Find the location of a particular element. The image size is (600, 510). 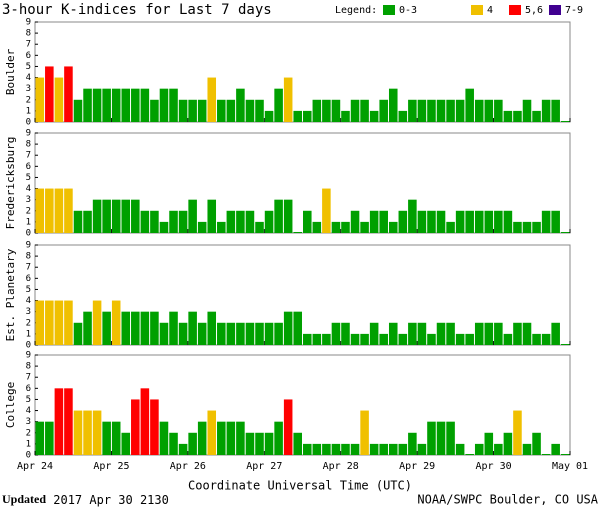

y-axis-label: College is located at coordinates (10, 405).